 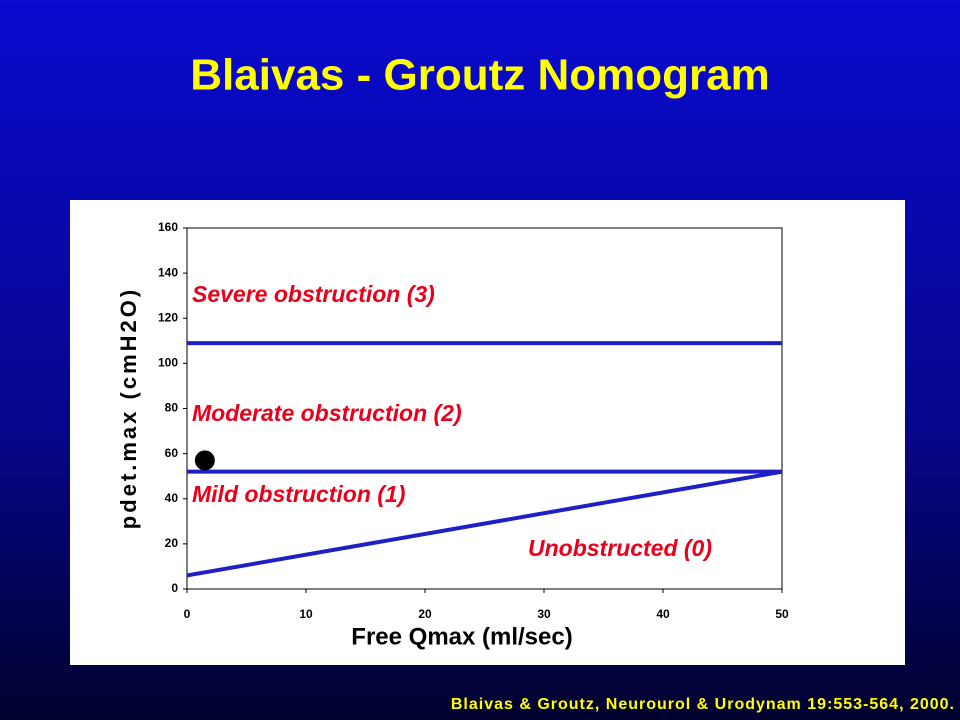 I want to click on x-tick-label: 0, so click(x=187, y=614).